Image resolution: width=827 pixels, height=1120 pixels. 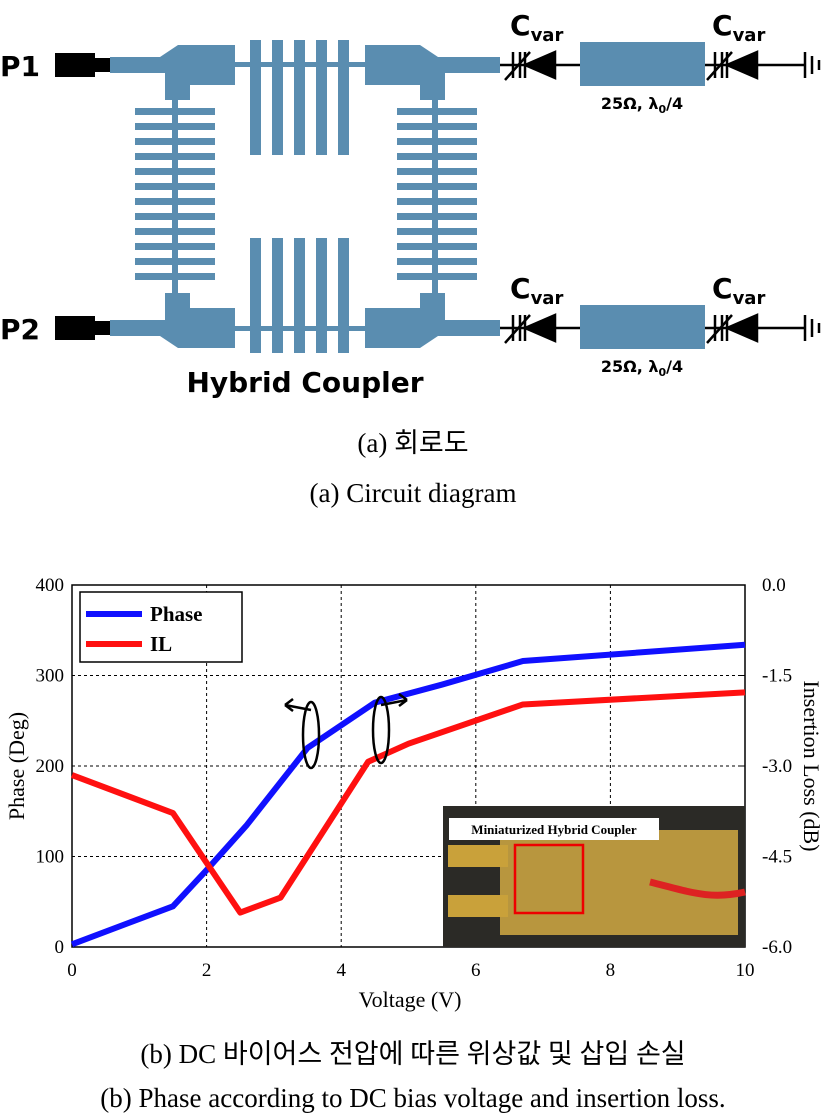 I want to click on x-tick-label: 0, so click(x=72, y=970).